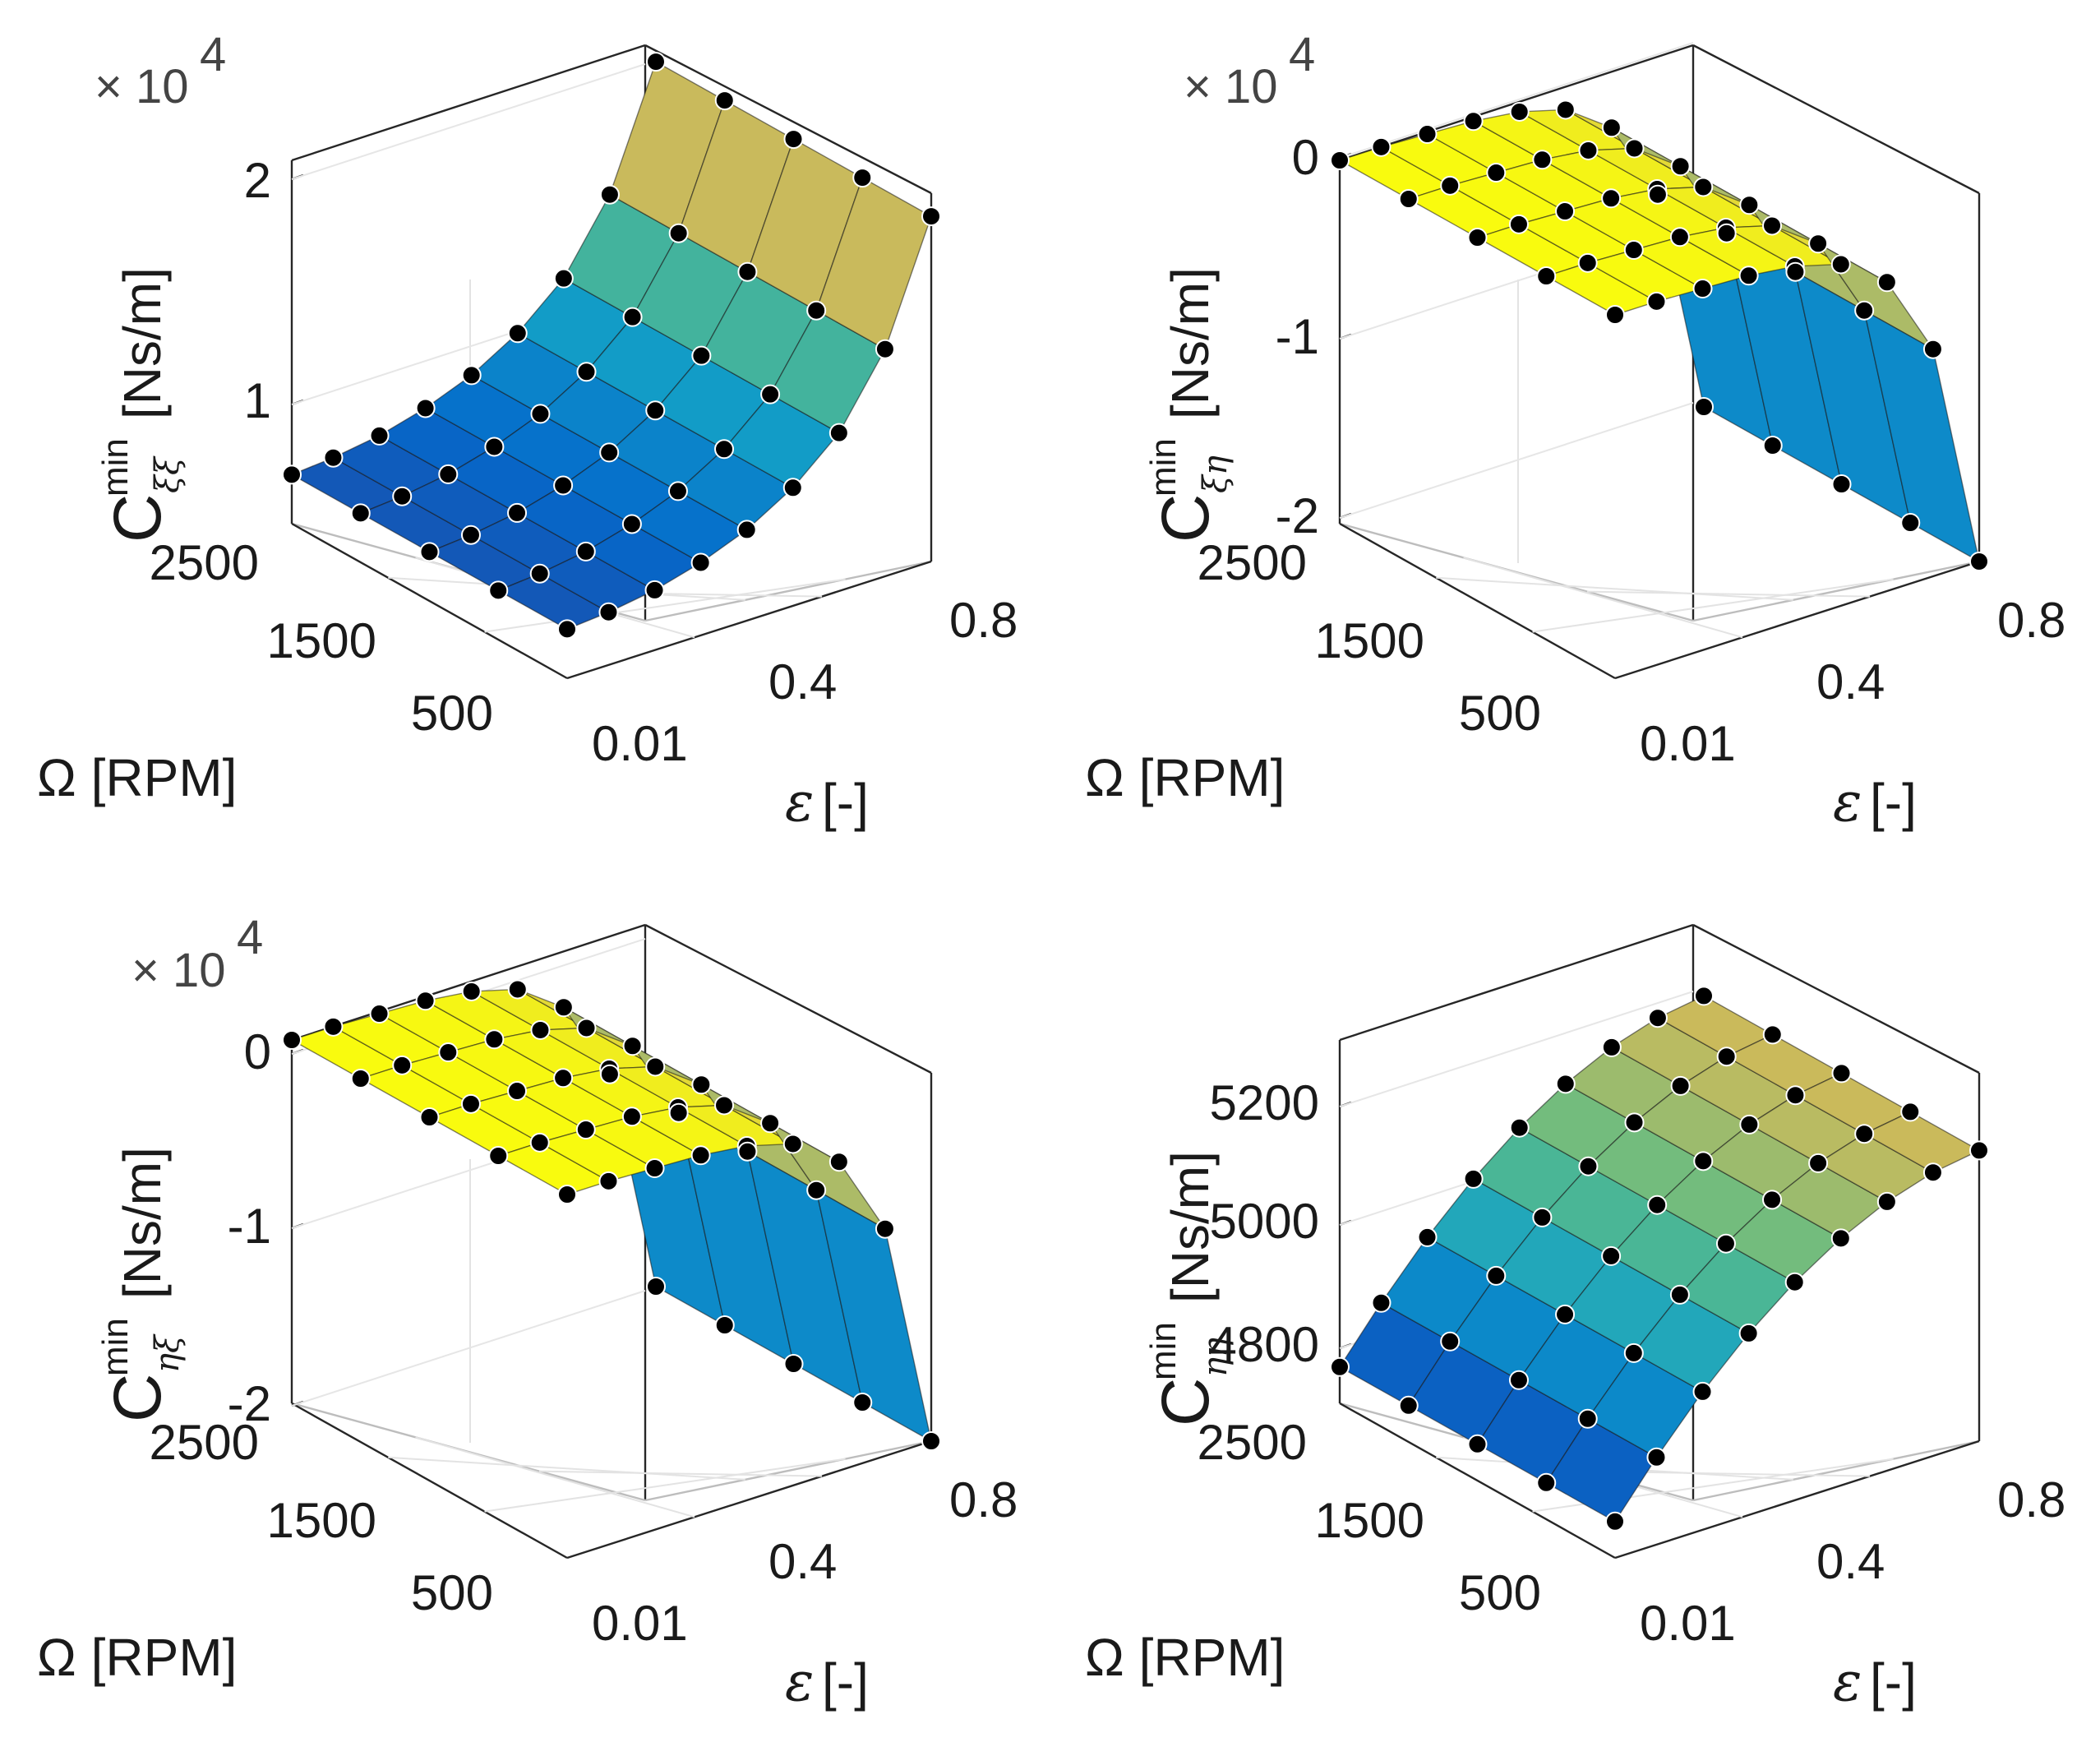 The width and height of the screenshot is (2100, 1756). I want to click on eps-tick-label: 0.4, so click(1850, 681).